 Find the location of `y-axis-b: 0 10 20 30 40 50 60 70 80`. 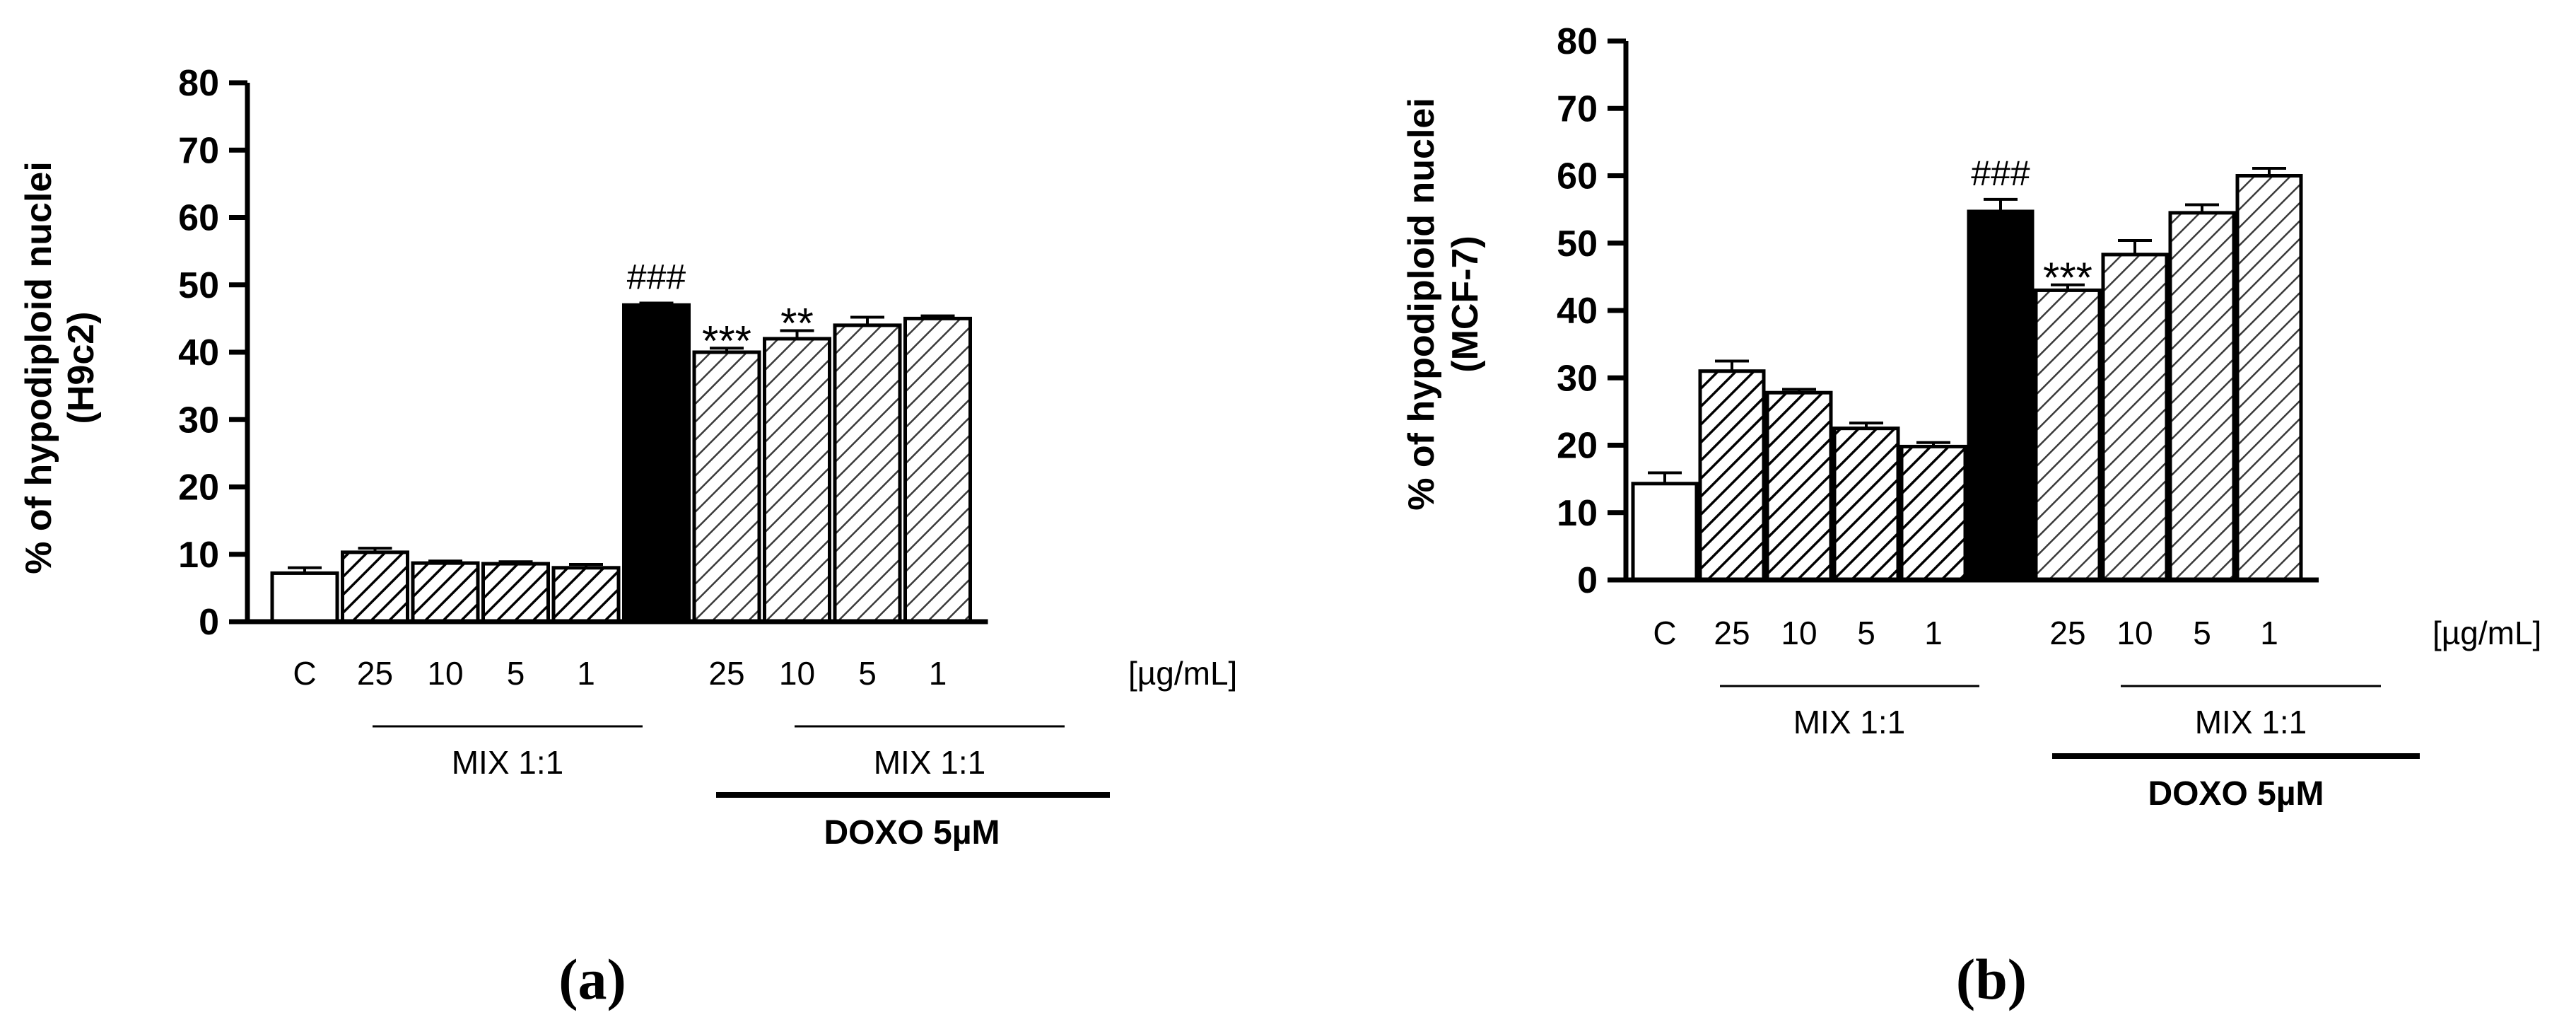

y-axis-b: 0 10 20 30 40 50 60 70 80 is located at coordinates (1593, 311).